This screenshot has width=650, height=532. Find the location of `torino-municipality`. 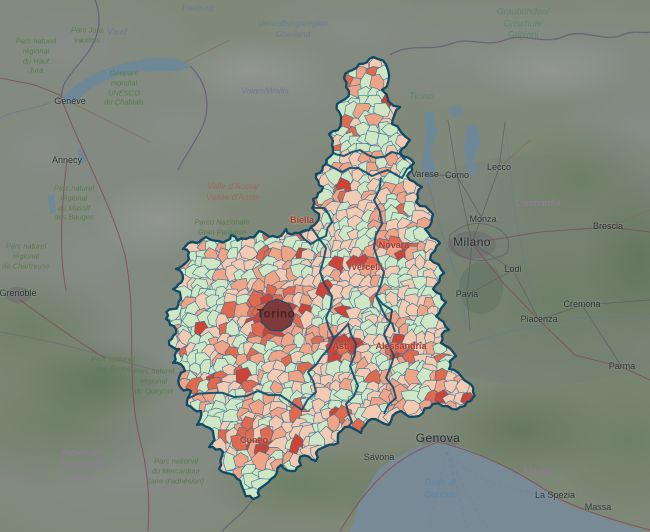

torino-municipality is located at coordinates (277, 315).